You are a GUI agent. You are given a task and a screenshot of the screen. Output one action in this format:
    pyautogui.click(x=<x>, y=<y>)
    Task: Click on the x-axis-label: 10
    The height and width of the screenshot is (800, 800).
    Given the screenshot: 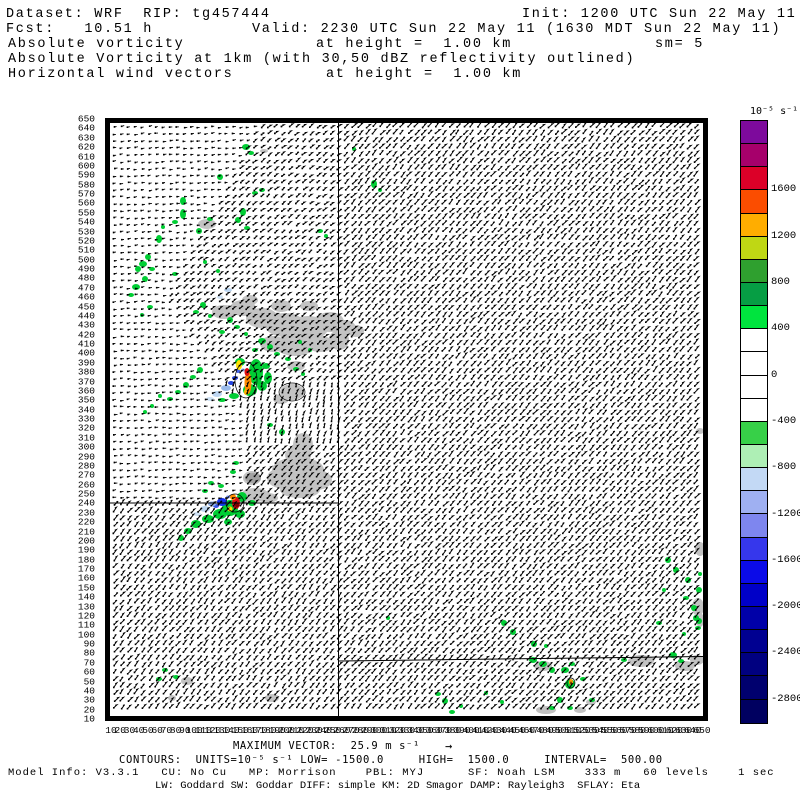 What is the action you would take?
    pyautogui.click(x=111, y=730)
    